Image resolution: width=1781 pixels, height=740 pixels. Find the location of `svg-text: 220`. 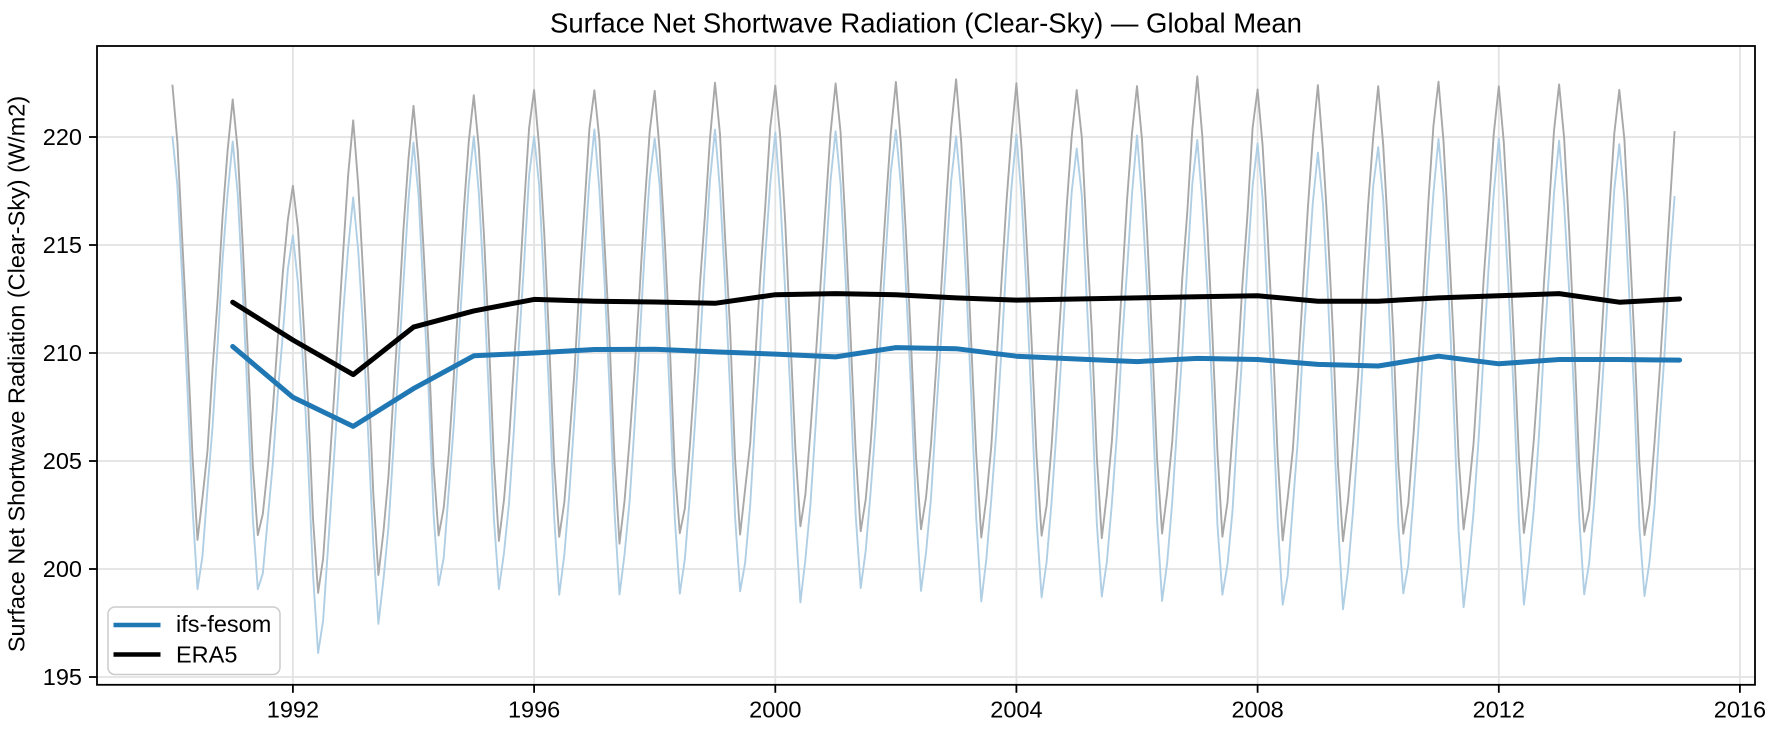

svg-text: 220 is located at coordinates (62, 137).